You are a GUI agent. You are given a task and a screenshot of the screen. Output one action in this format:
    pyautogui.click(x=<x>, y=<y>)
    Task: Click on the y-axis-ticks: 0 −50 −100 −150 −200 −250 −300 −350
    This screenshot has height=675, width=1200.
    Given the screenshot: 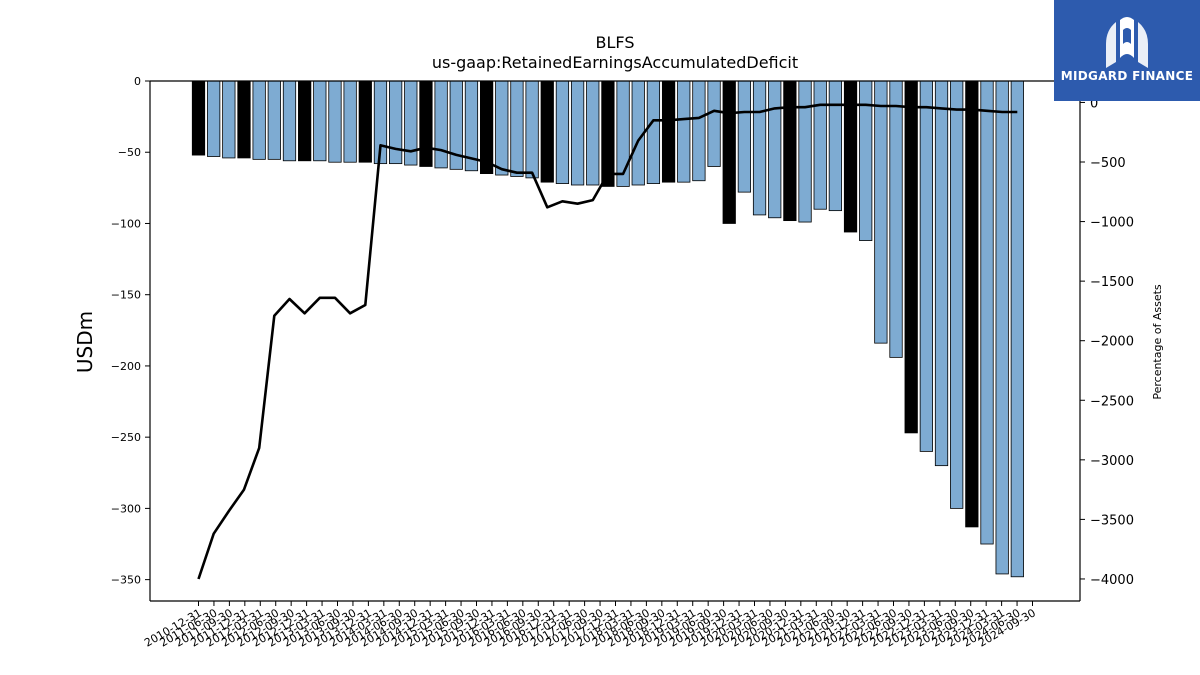 What is the action you would take?
    pyautogui.click(x=130, y=331)
    